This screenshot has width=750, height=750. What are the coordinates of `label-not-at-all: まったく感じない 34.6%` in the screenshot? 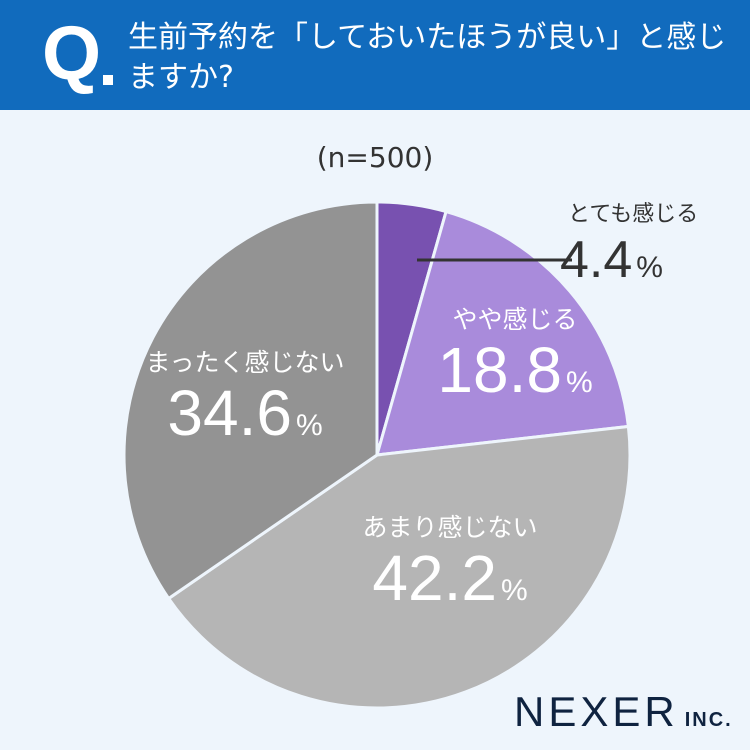 It's located at (245, 398).